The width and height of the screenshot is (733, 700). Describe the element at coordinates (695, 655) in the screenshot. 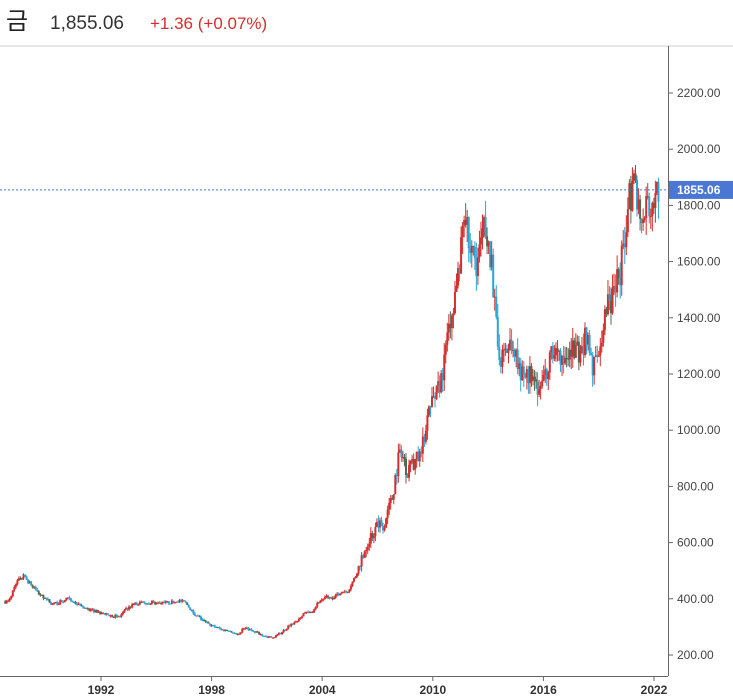

I see `y-tick-label: 200.00` at that location.